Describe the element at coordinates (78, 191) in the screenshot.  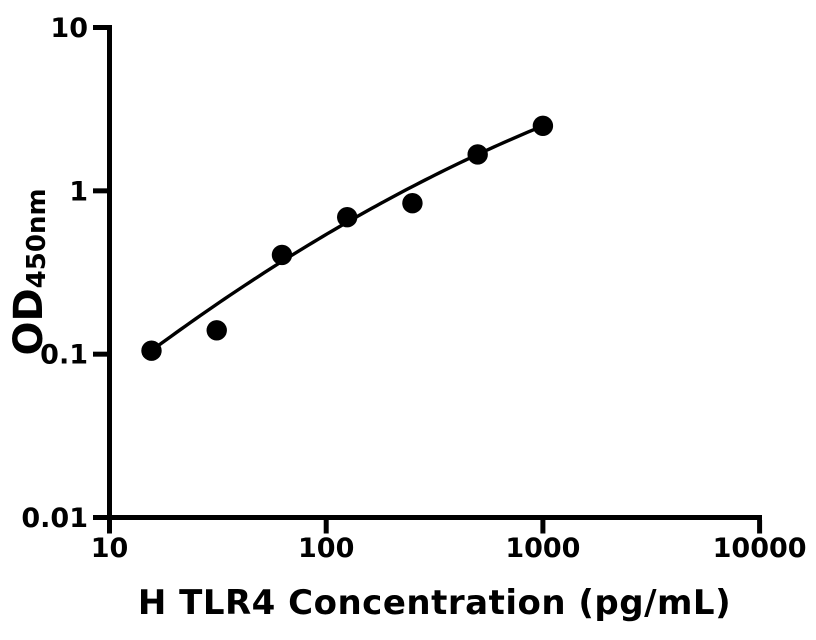
I see `y-tick-label: 1` at that location.